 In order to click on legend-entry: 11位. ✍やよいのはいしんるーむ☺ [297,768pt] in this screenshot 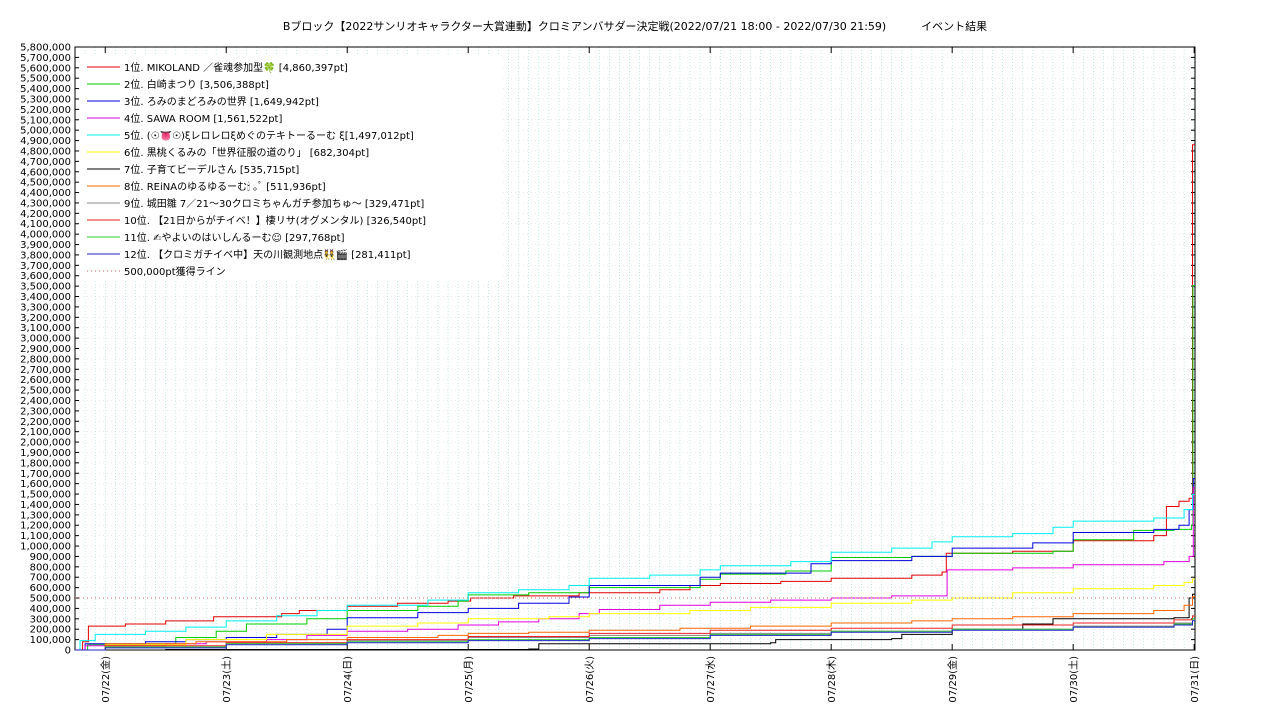, I will do `click(234, 237)`.